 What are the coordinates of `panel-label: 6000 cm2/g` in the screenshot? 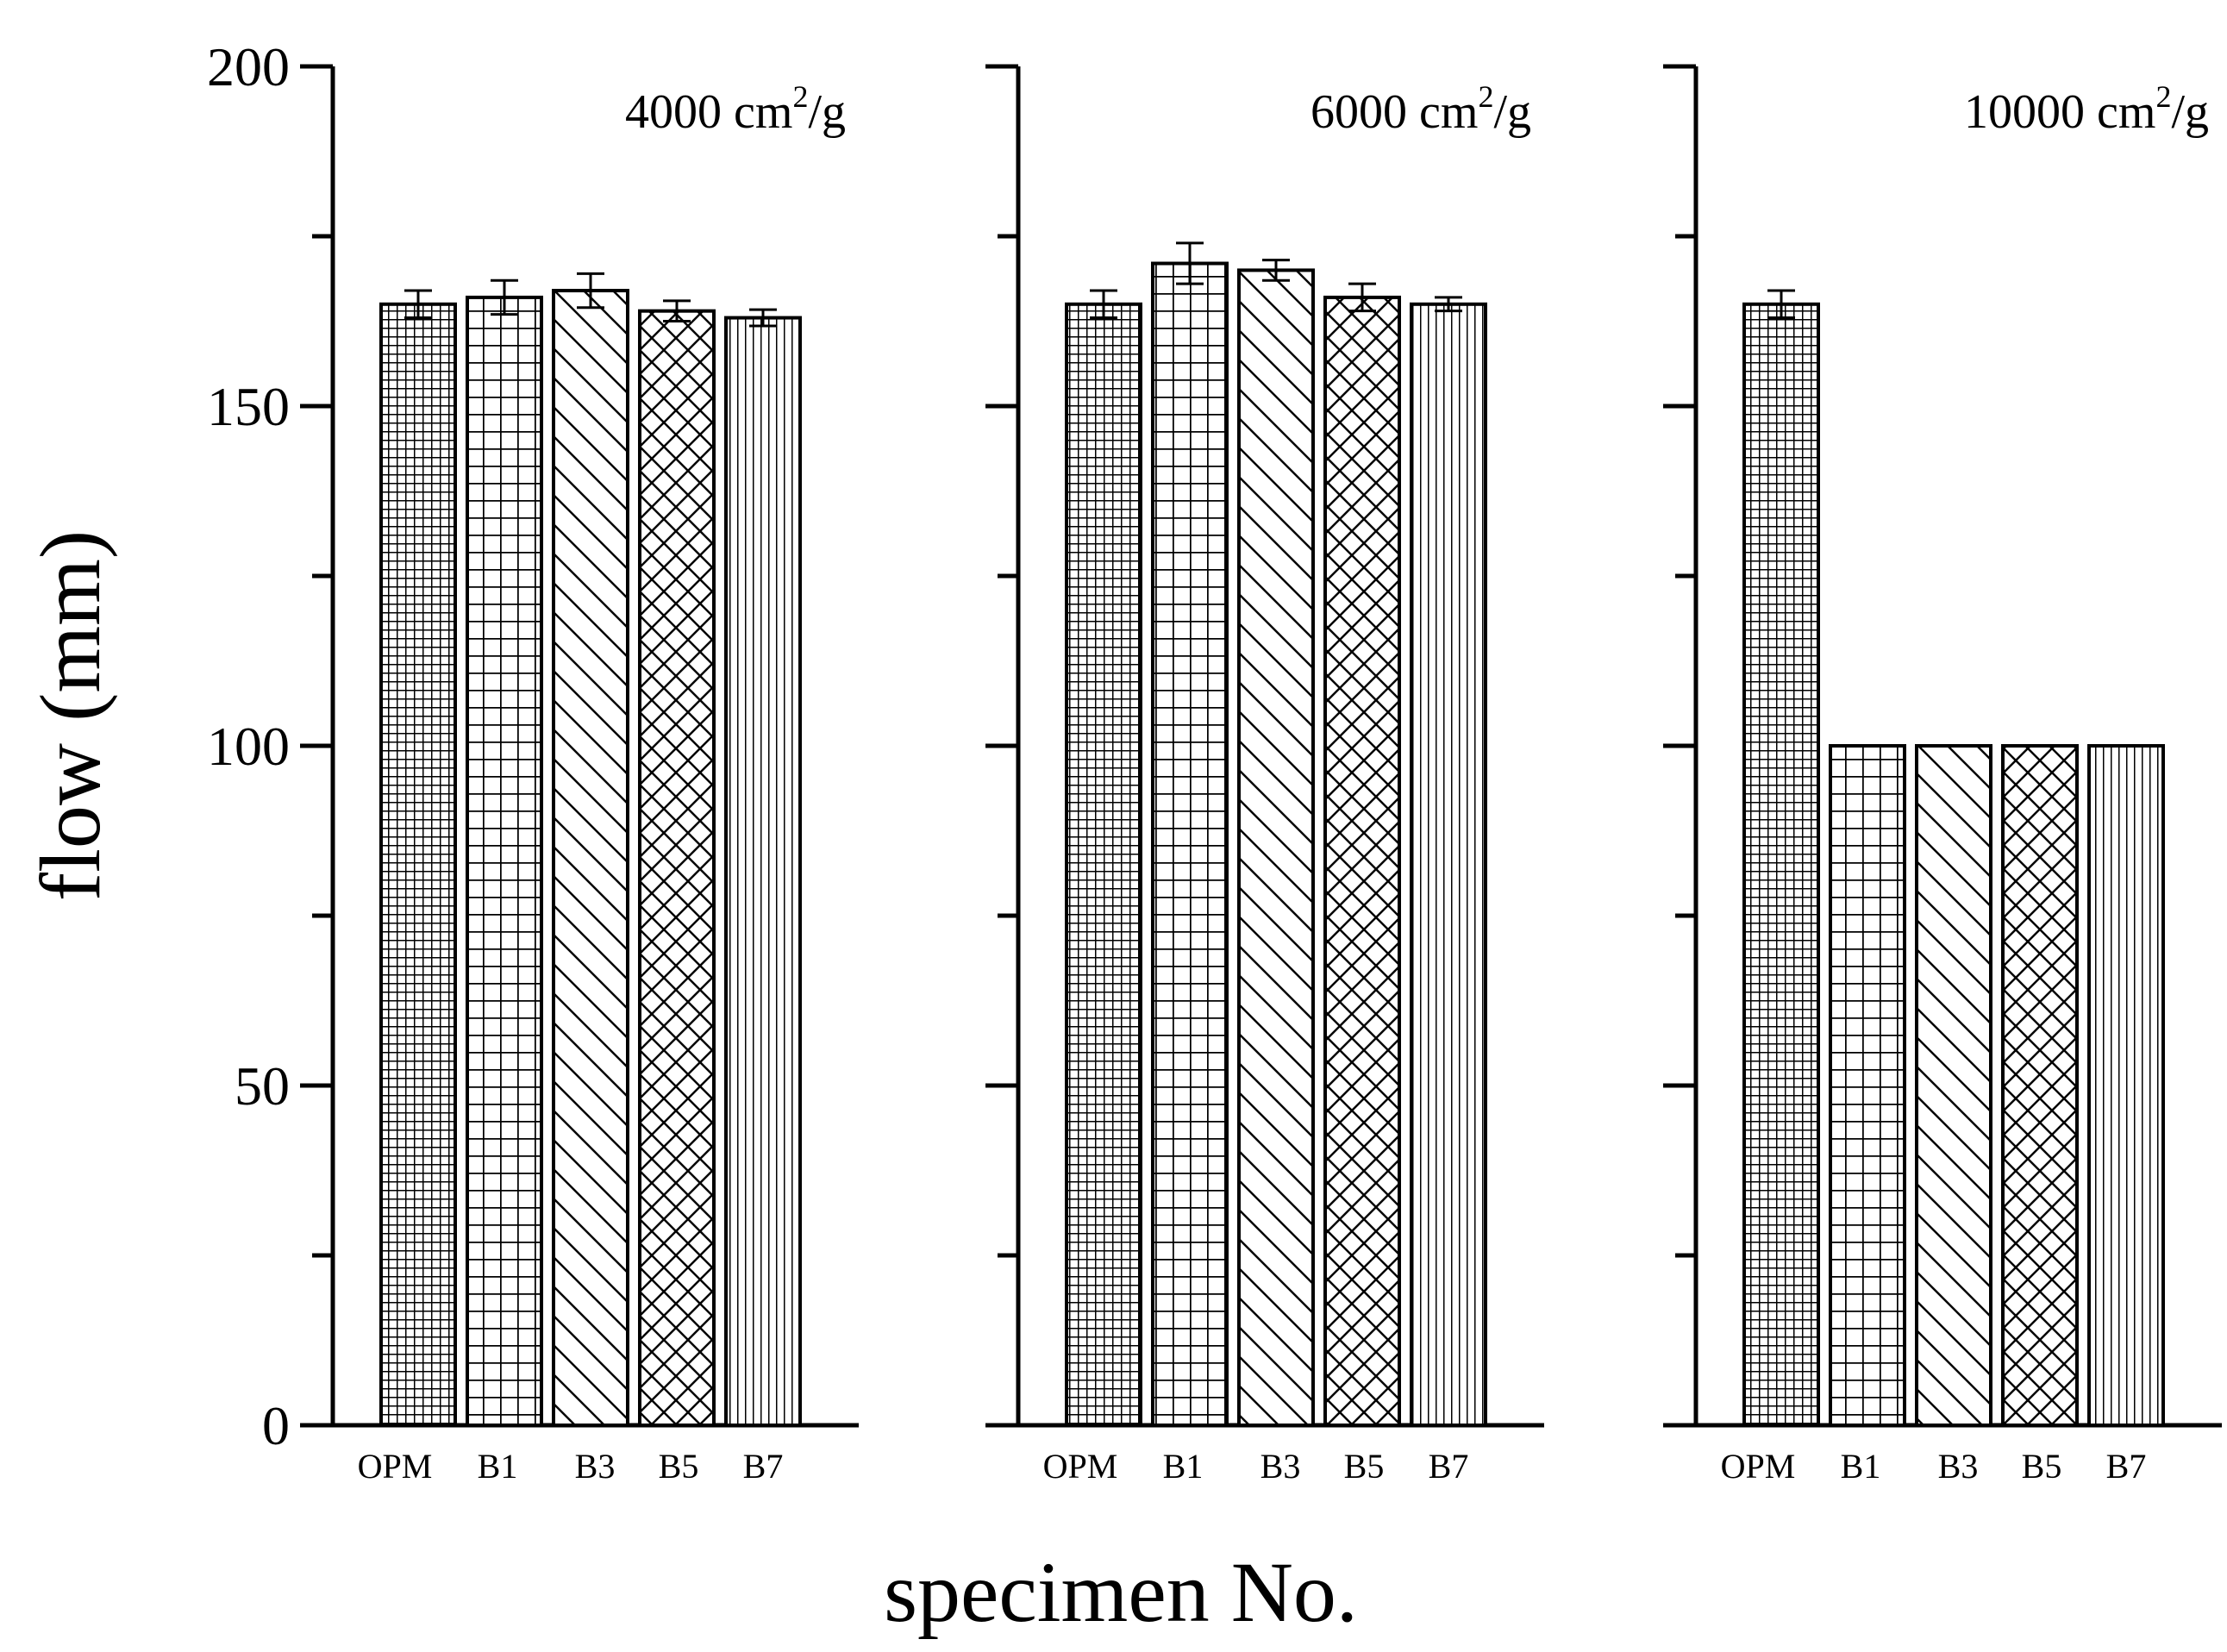 It's located at (1421, 109).